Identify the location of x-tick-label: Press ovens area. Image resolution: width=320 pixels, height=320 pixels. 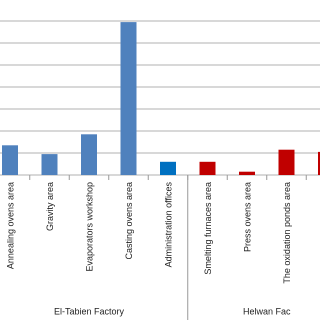
(247, 217).